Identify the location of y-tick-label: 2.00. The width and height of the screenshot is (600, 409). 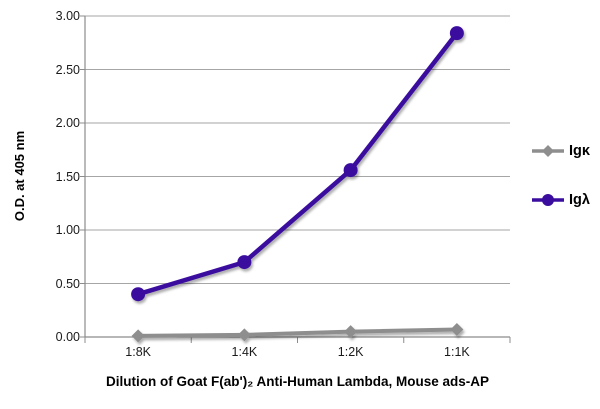
(67, 123).